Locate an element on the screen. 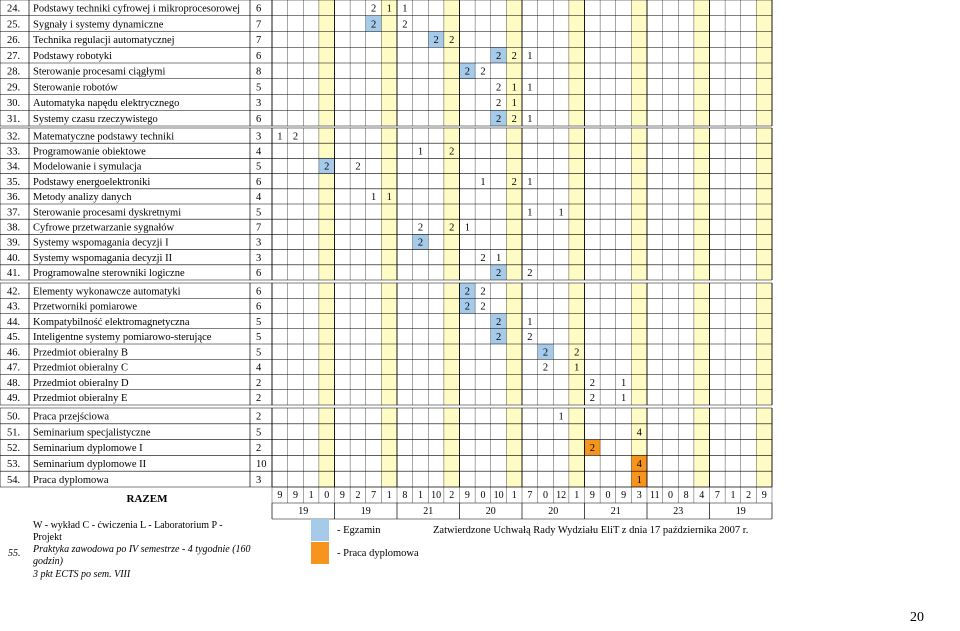 The image size is (960, 631). row-number: 54. Praca dyplomowa is located at coordinates (58, 480).